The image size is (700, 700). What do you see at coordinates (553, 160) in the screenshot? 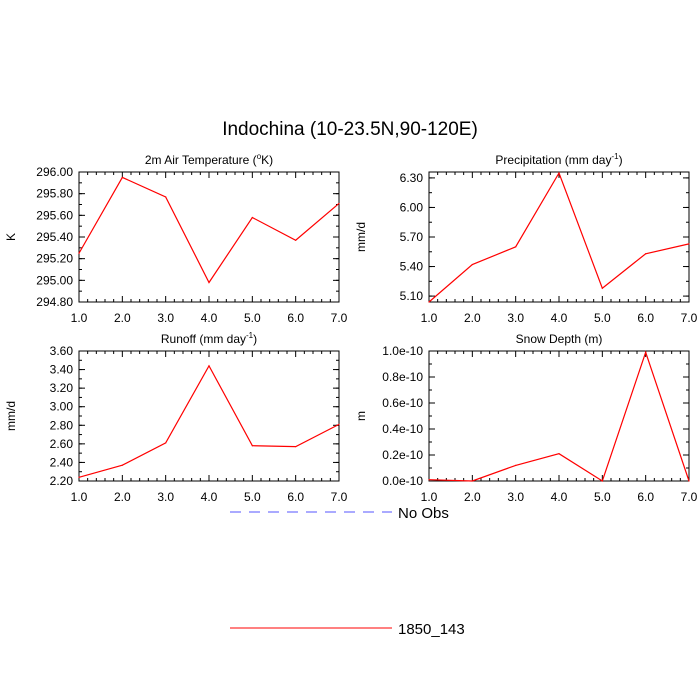
I see `panel-title-text: Precipitation (mm day` at bounding box center [553, 160].